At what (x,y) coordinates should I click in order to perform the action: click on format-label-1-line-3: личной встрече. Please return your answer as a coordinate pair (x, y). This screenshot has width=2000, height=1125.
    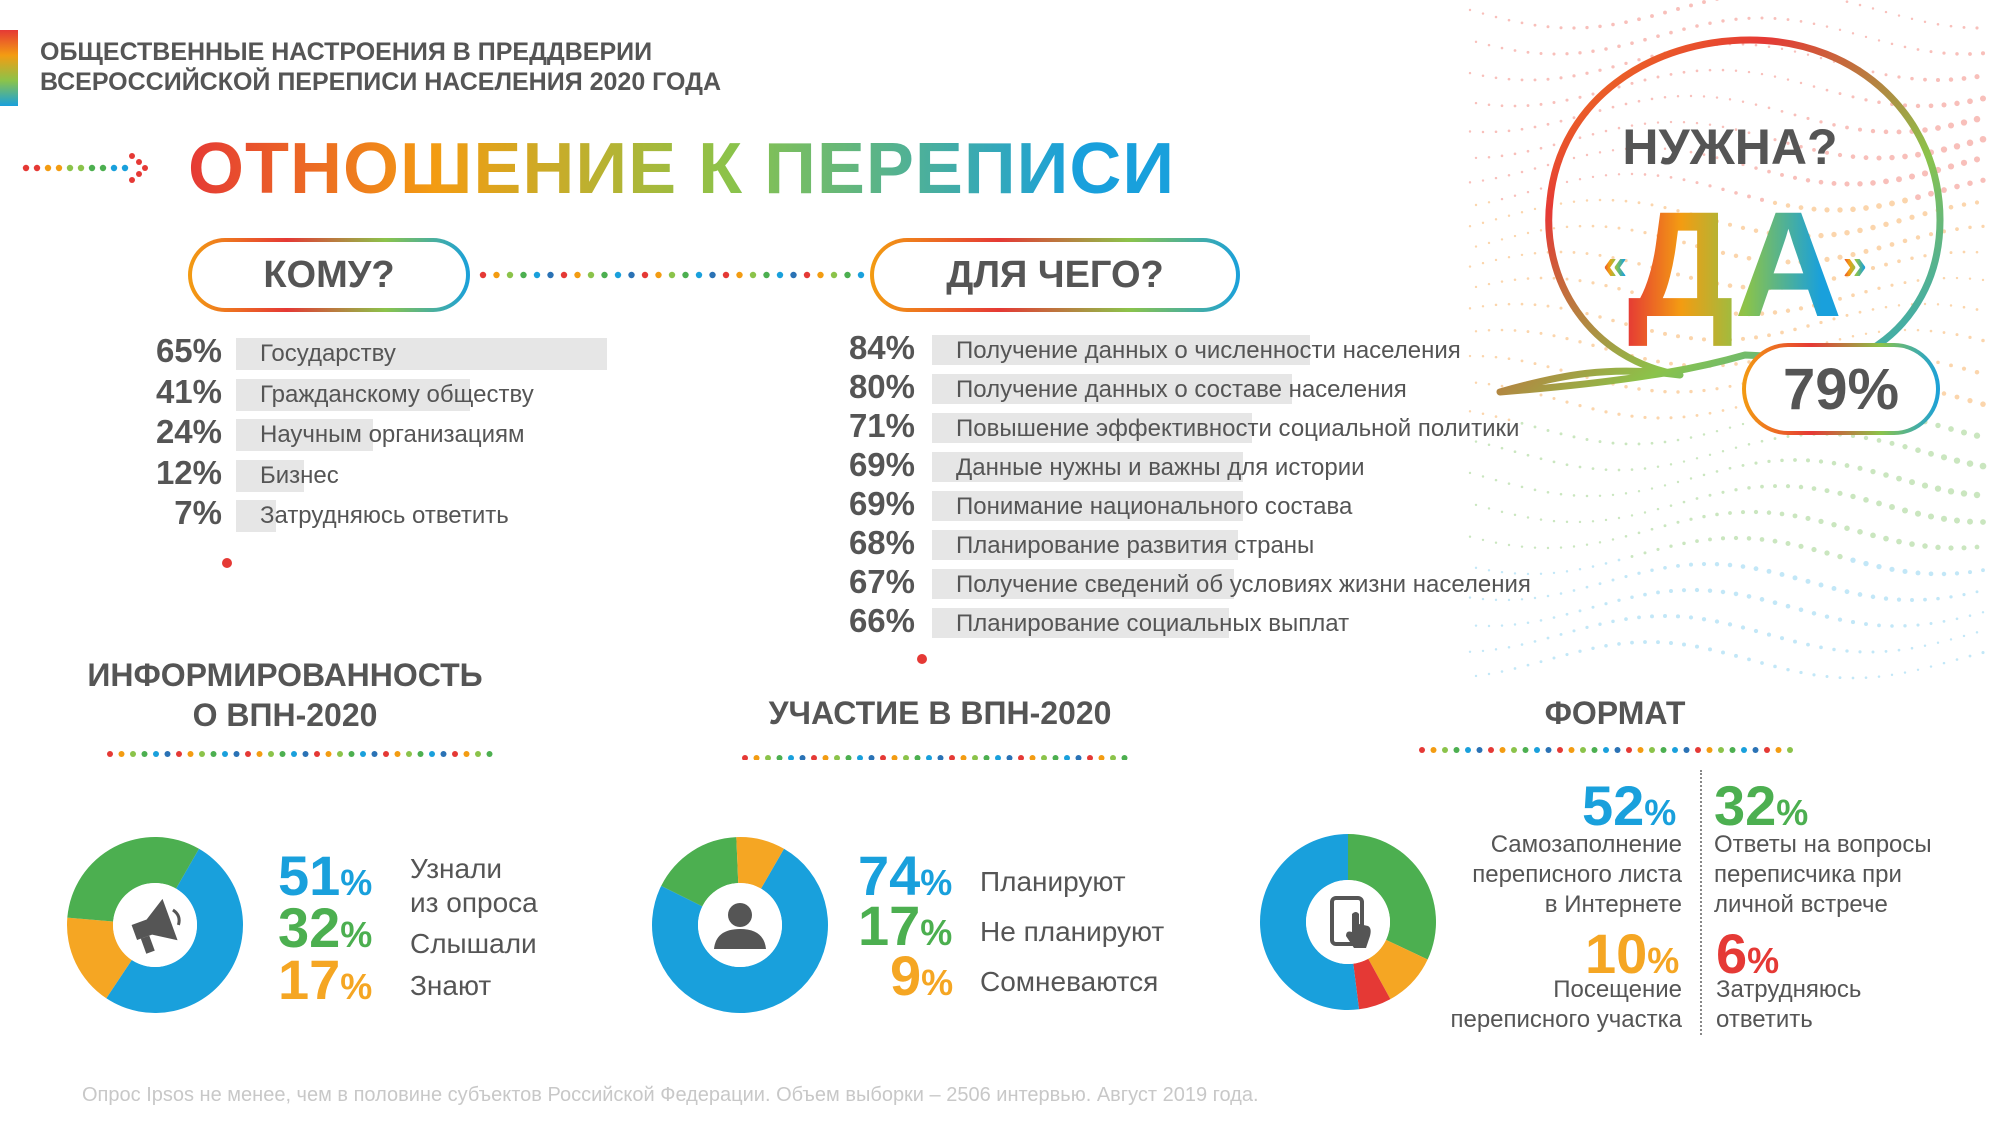
    Looking at the image, I should click on (1801, 904).